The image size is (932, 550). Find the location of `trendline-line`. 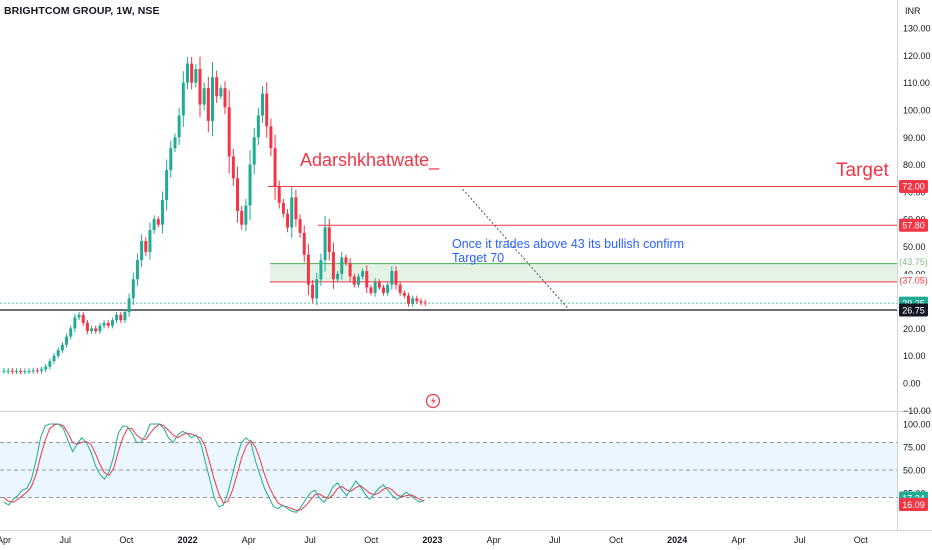

trendline-line is located at coordinates (517, 250).